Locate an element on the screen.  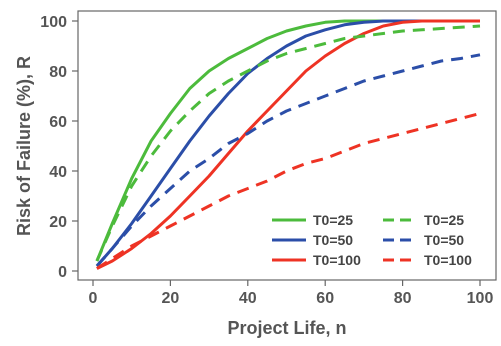
y-tick-label: 100 is located at coordinates (53, 22).